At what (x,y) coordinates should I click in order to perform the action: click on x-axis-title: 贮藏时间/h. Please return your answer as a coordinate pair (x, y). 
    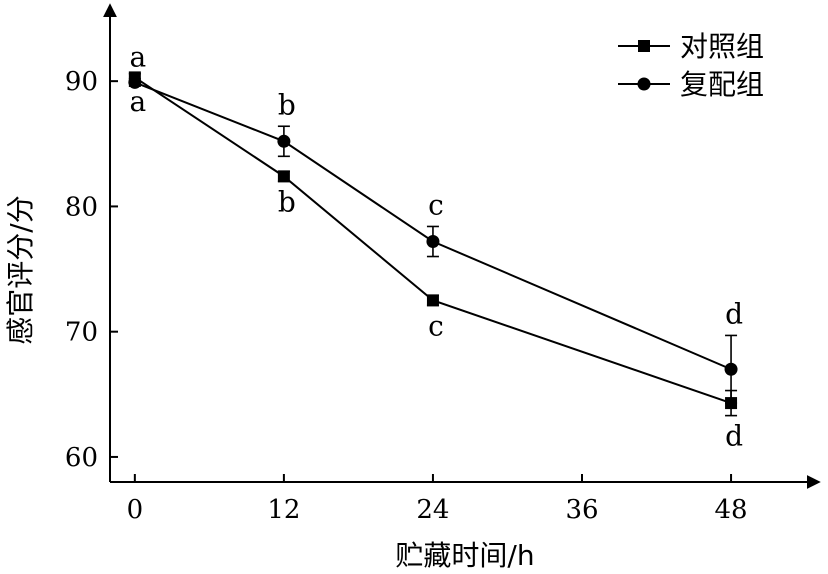
    Looking at the image, I should click on (464, 555).